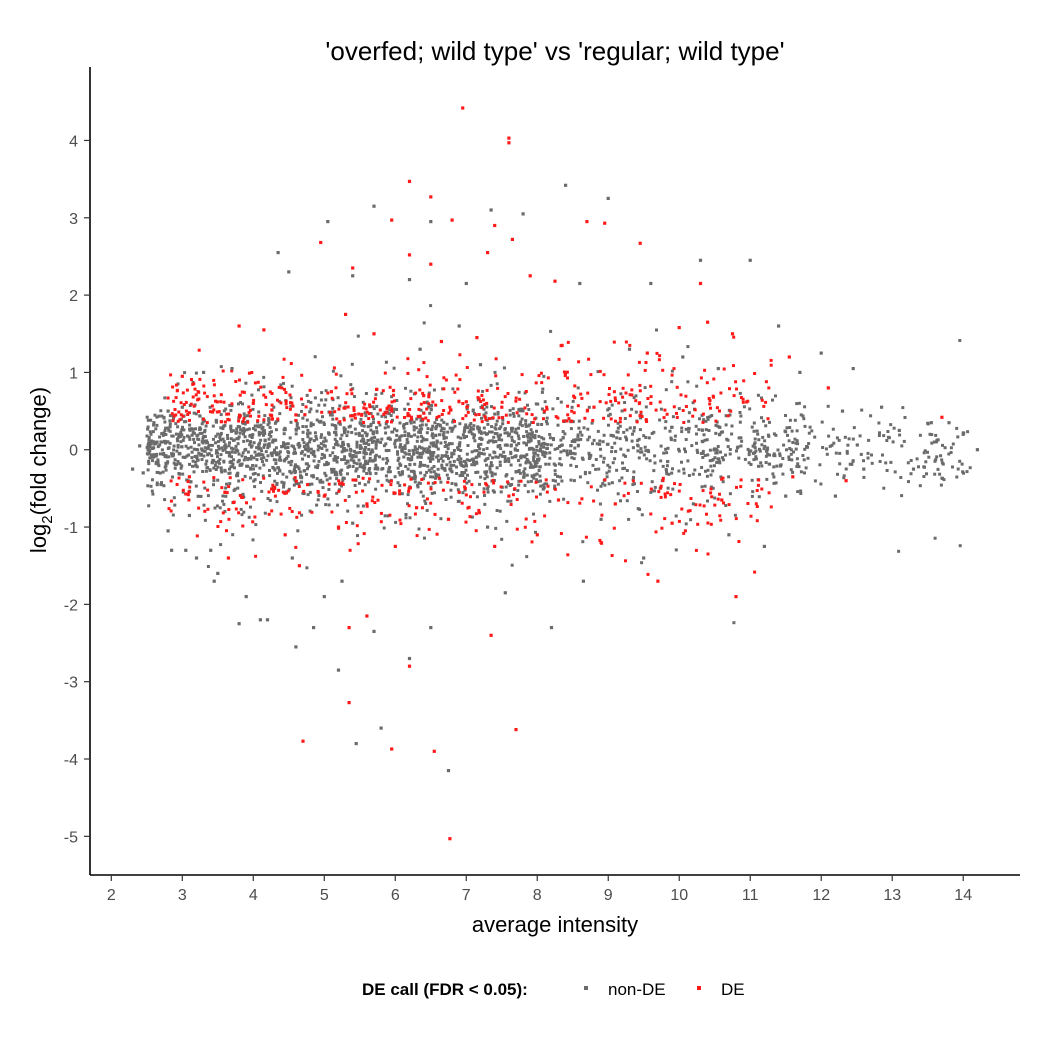 This screenshot has height=1050, width=1050. Describe the element at coordinates (71, 605) in the screenshot. I see `y-tick-label: -2` at that location.